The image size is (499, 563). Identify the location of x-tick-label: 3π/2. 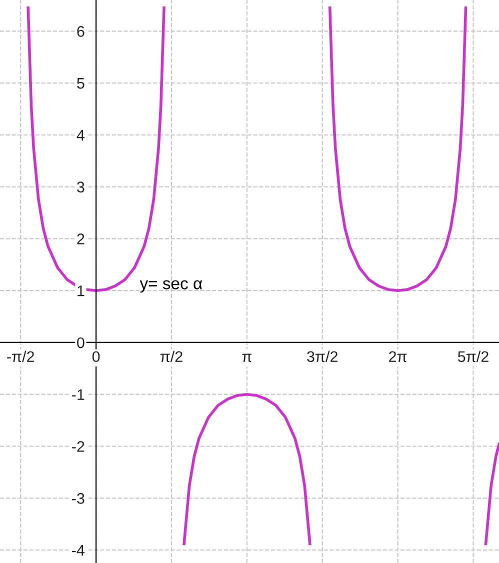
(322, 356).